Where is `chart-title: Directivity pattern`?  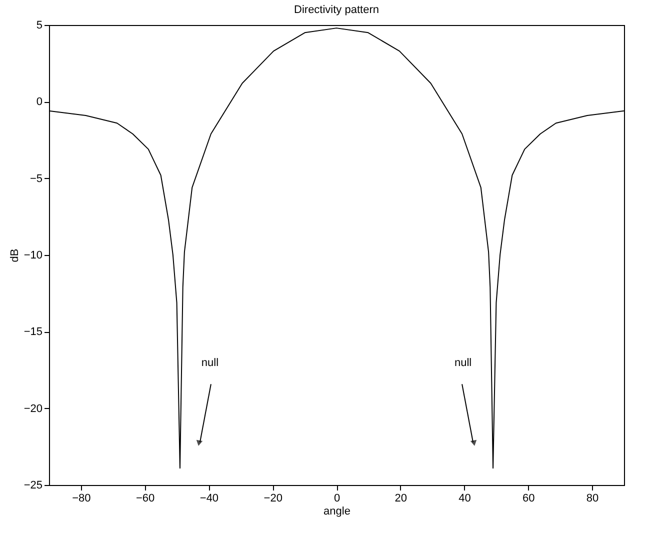 chart-title: Directivity pattern is located at coordinates (336, 10).